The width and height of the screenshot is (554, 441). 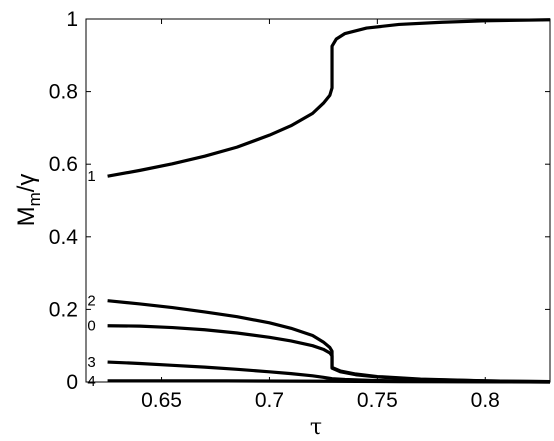 I want to click on x-tick-label: 0.75, so click(x=377, y=400).